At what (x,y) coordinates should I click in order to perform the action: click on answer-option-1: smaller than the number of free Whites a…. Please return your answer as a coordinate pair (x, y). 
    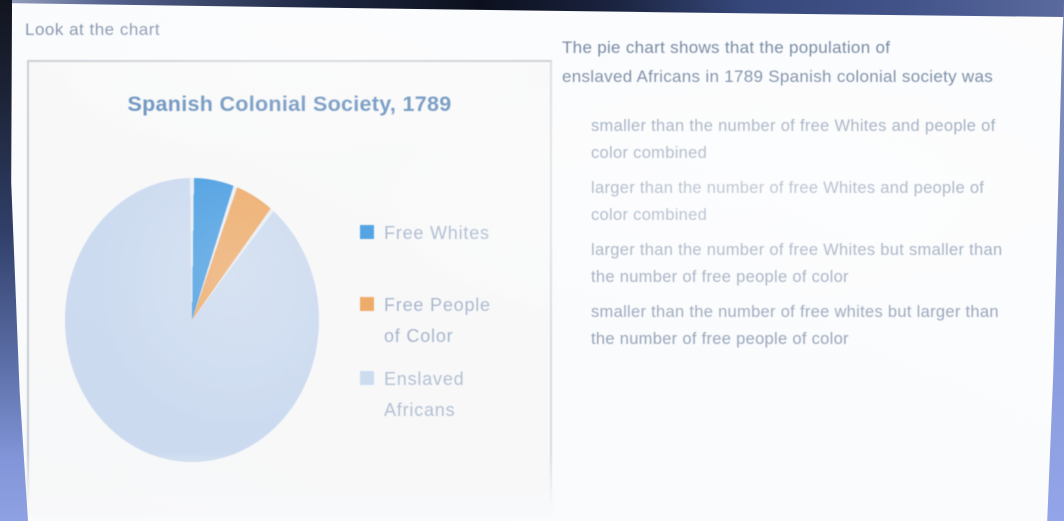
    Looking at the image, I should click on (796, 140).